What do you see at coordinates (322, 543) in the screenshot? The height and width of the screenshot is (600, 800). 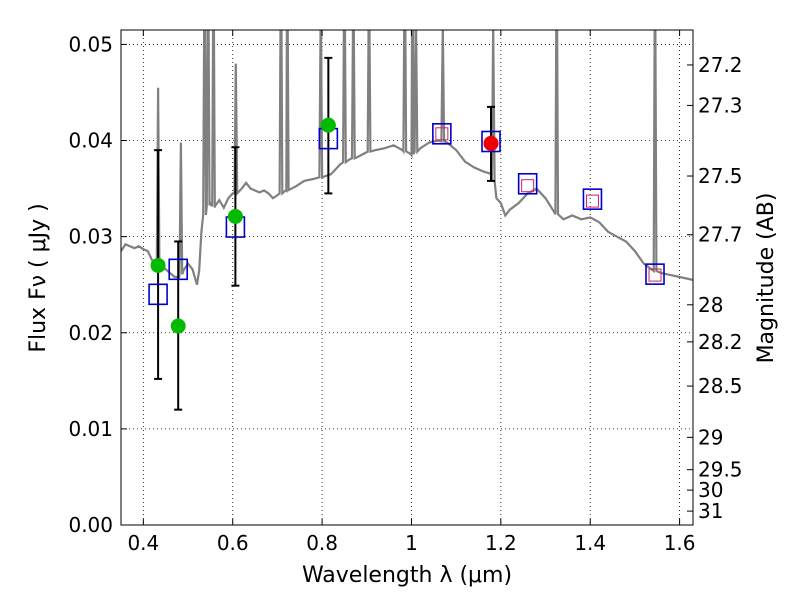 I see `x-tick-label: 0.8` at bounding box center [322, 543].